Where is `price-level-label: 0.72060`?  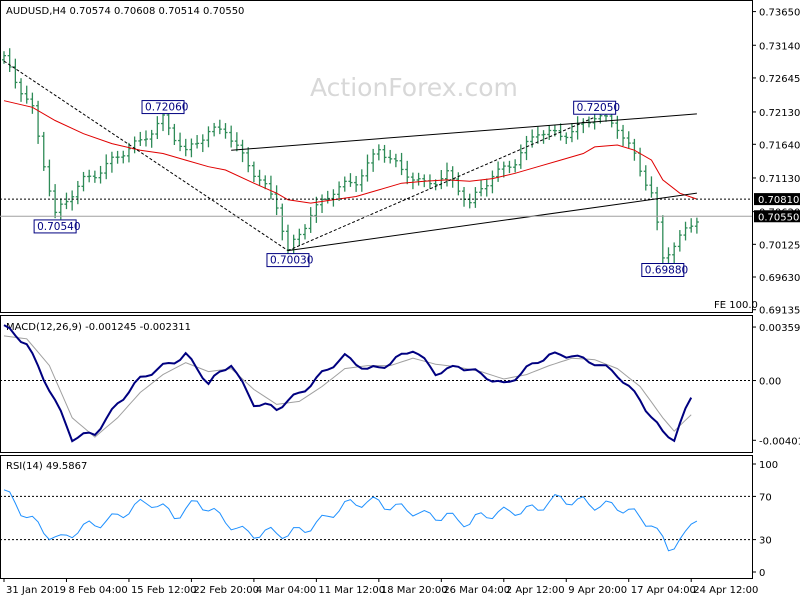 price-level-label: 0.72060 is located at coordinates (166, 108).